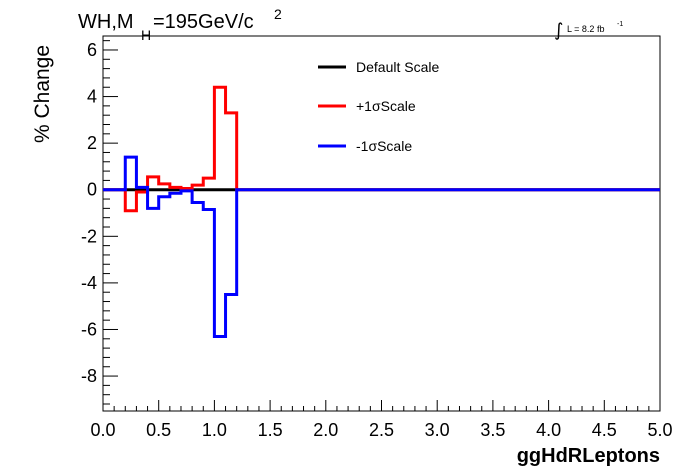  Describe the element at coordinates (146, 35) in the screenshot. I see `title-subscript: H` at that location.